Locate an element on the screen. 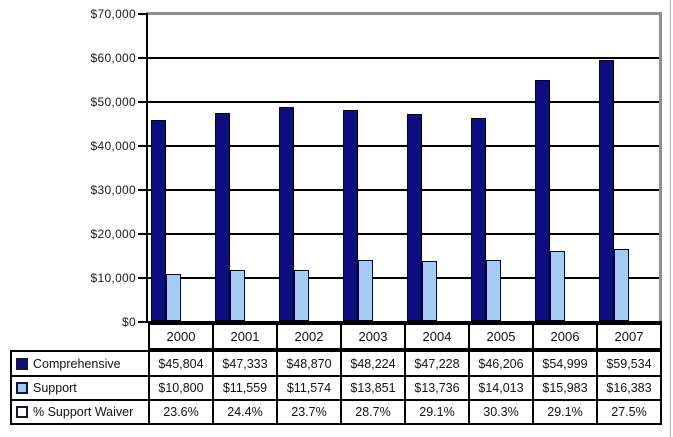  y-axis-label-60000: $60,000 is located at coordinates (113, 58).